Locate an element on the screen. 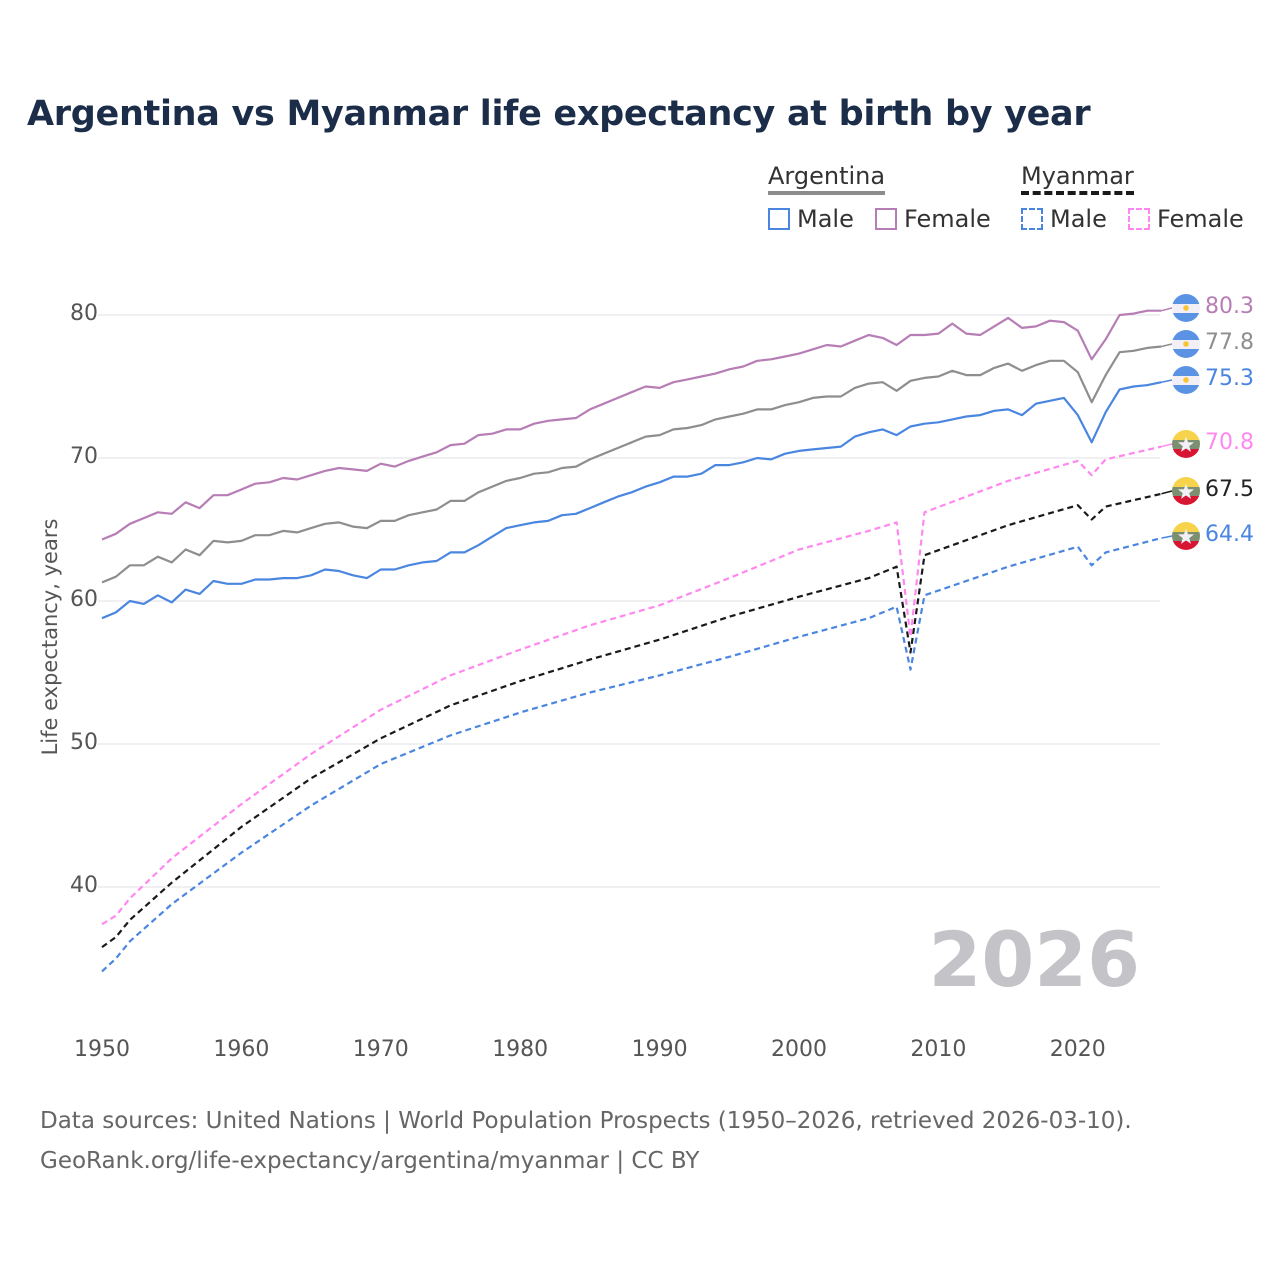 The width and height of the screenshot is (1280, 1280). x-tick-label: 1970 is located at coordinates (380, 1049).